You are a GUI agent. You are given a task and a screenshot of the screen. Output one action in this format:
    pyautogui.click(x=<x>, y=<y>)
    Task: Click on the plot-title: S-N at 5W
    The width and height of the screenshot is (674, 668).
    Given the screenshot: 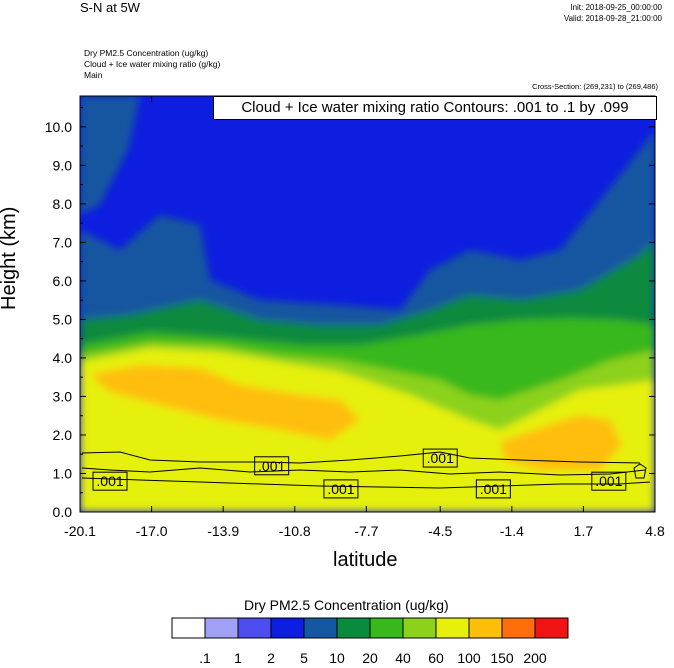 What is the action you would take?
    pyautogui.click(x=110, y=7)
    